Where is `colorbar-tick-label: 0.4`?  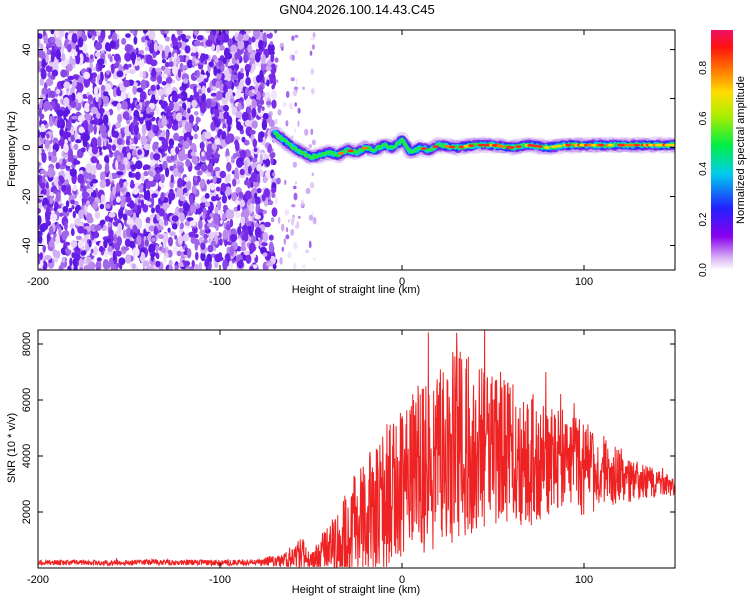 colorbar-tick-label: 0.4 is located at coordinates (703, 169).